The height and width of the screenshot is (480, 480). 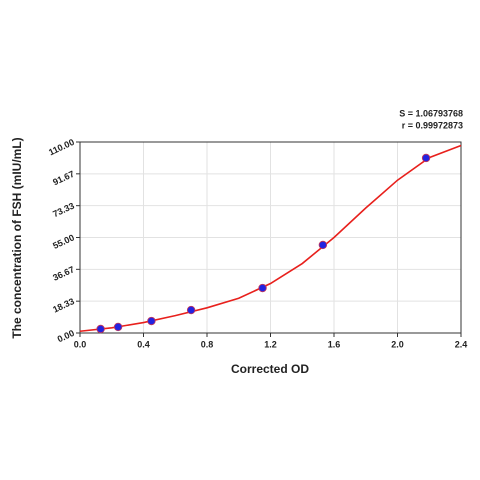 I want to click on x-tick-label: 1.2, so click(x=270, y=344).